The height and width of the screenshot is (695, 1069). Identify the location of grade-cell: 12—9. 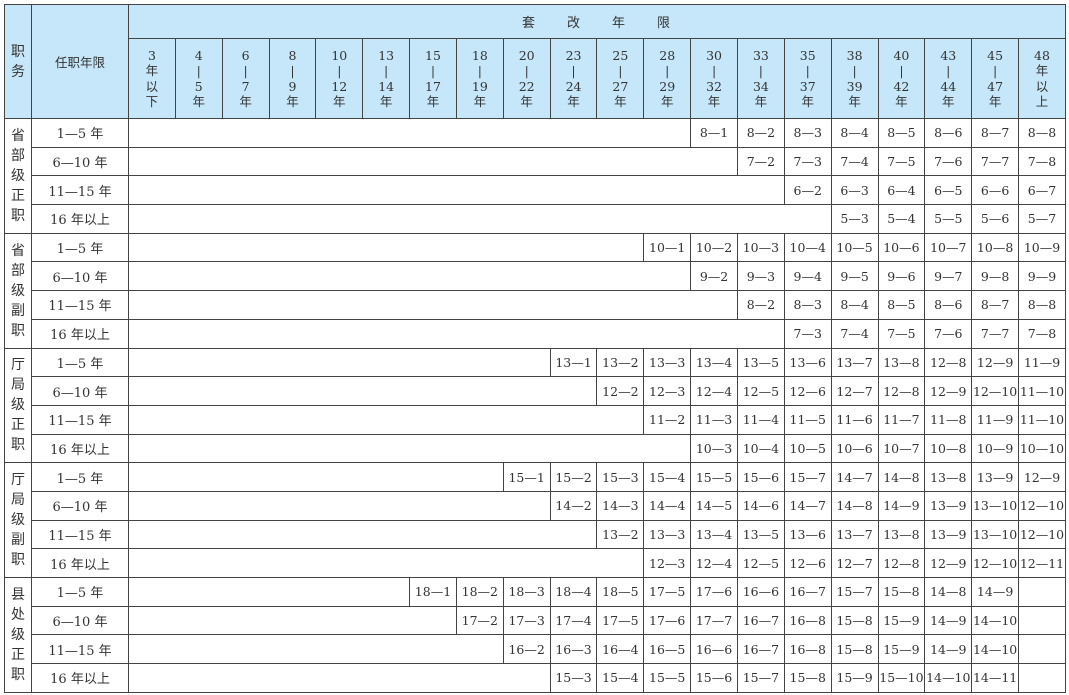
(948, 391).